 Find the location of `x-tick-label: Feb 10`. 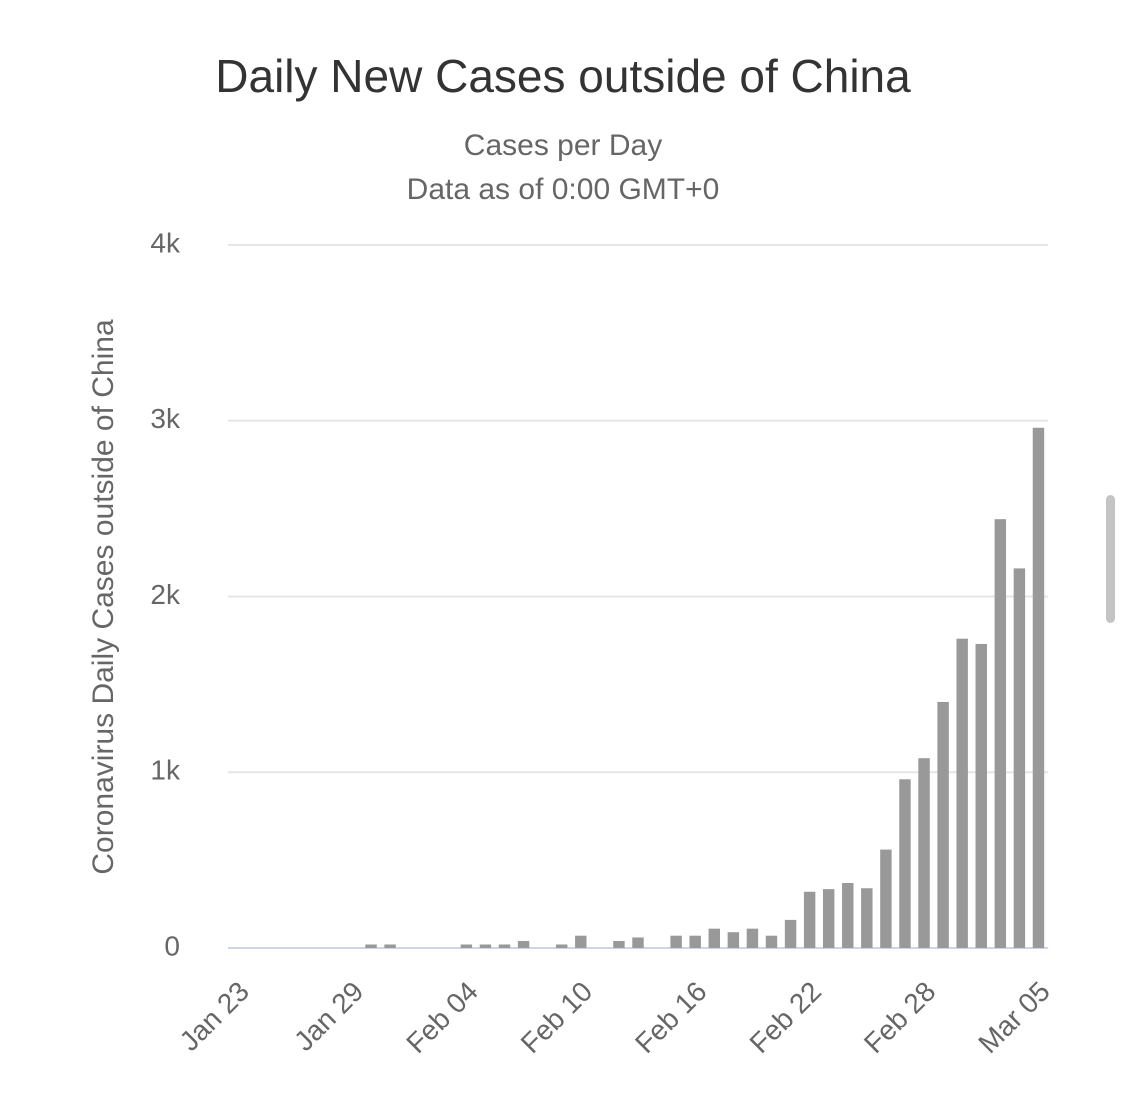

x-tick-label: Feb 10 is located at coordinates (557, 1018).